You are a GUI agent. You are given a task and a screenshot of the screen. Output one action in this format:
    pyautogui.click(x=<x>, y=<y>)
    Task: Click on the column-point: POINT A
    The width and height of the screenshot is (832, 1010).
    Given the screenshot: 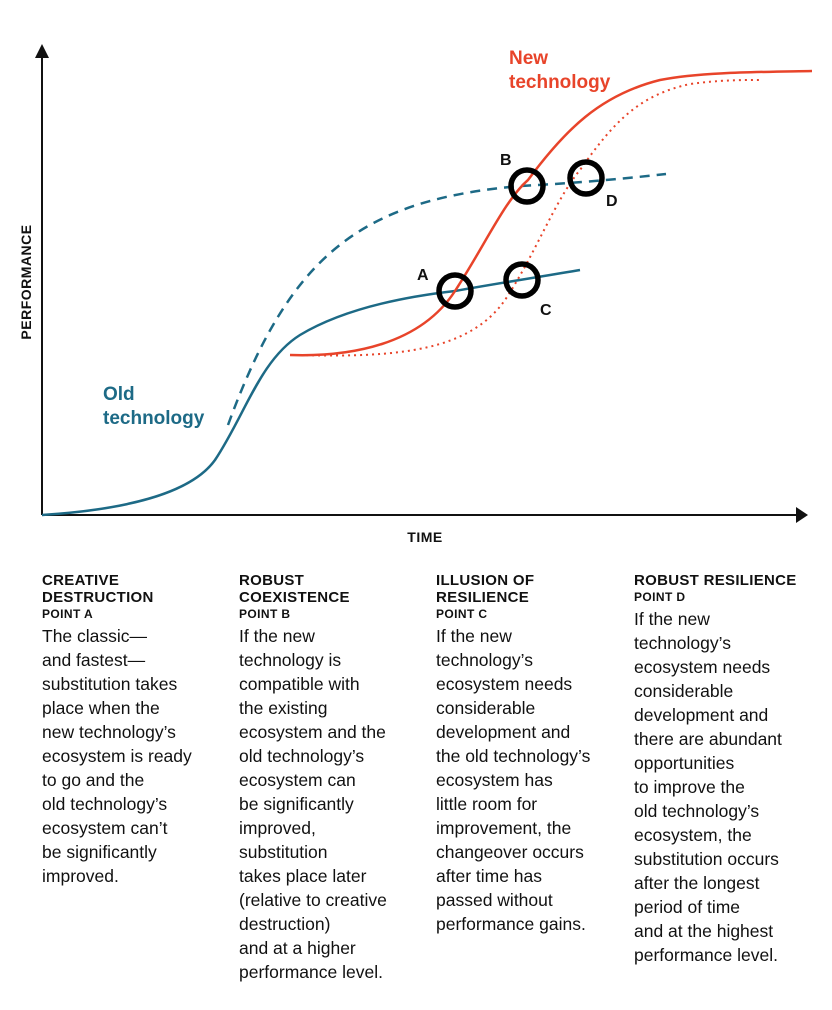 What is the action you would take?
    pyautogui.click(x=68, y=614)
    